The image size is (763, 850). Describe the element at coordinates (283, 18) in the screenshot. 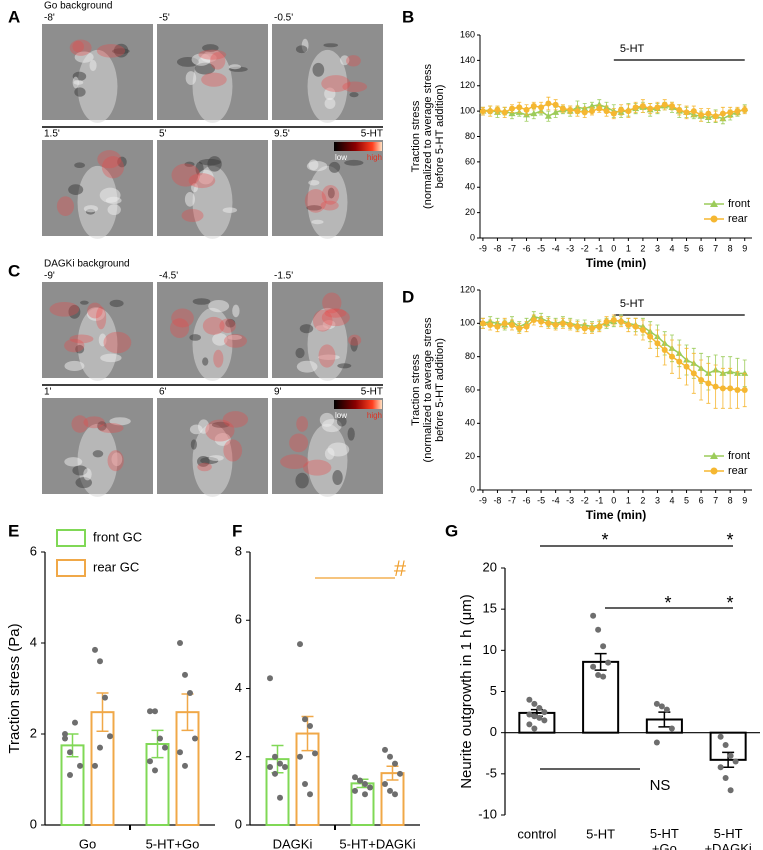

I see `time-label: -0.5'` at that location.